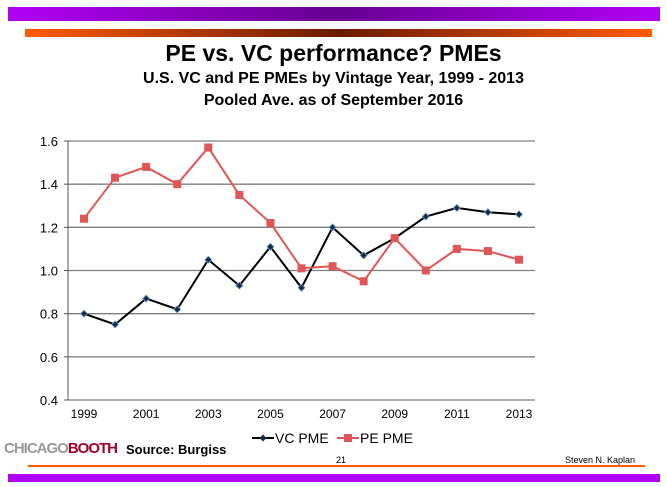  What do you see at coordinates (394, 414) in the screenshot?
I see `x-tick-label: 2009` at bounding box center [394, 414].